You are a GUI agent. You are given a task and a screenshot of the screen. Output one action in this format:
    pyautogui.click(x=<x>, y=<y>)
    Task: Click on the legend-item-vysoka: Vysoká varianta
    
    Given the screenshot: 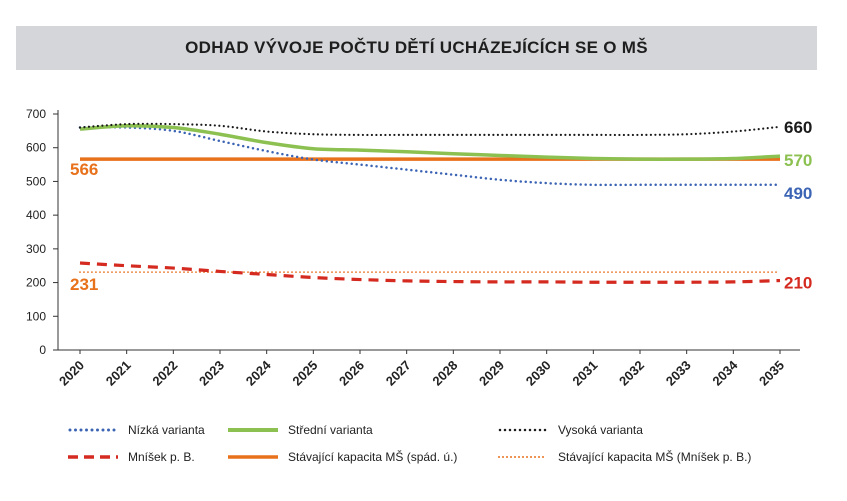 What is the action you would take?
    pyautogui.click(x=570, y=430)
    